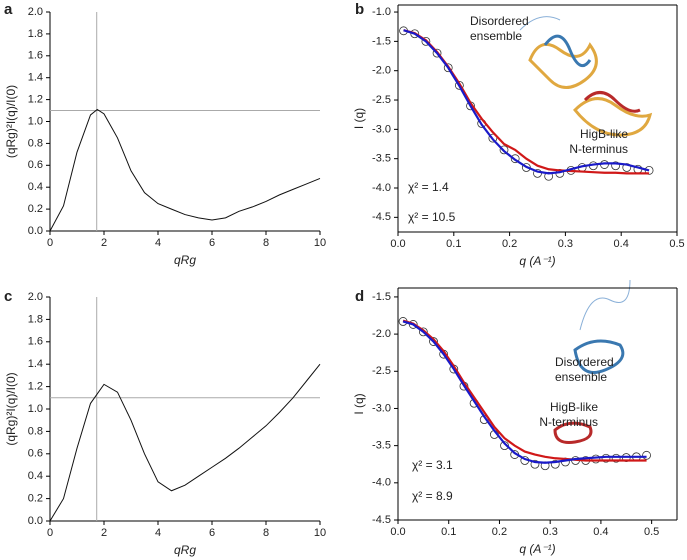 This screenshot has height=560, width=687. I want to click on annotation: χ² = 1.4, so click(428, 187).